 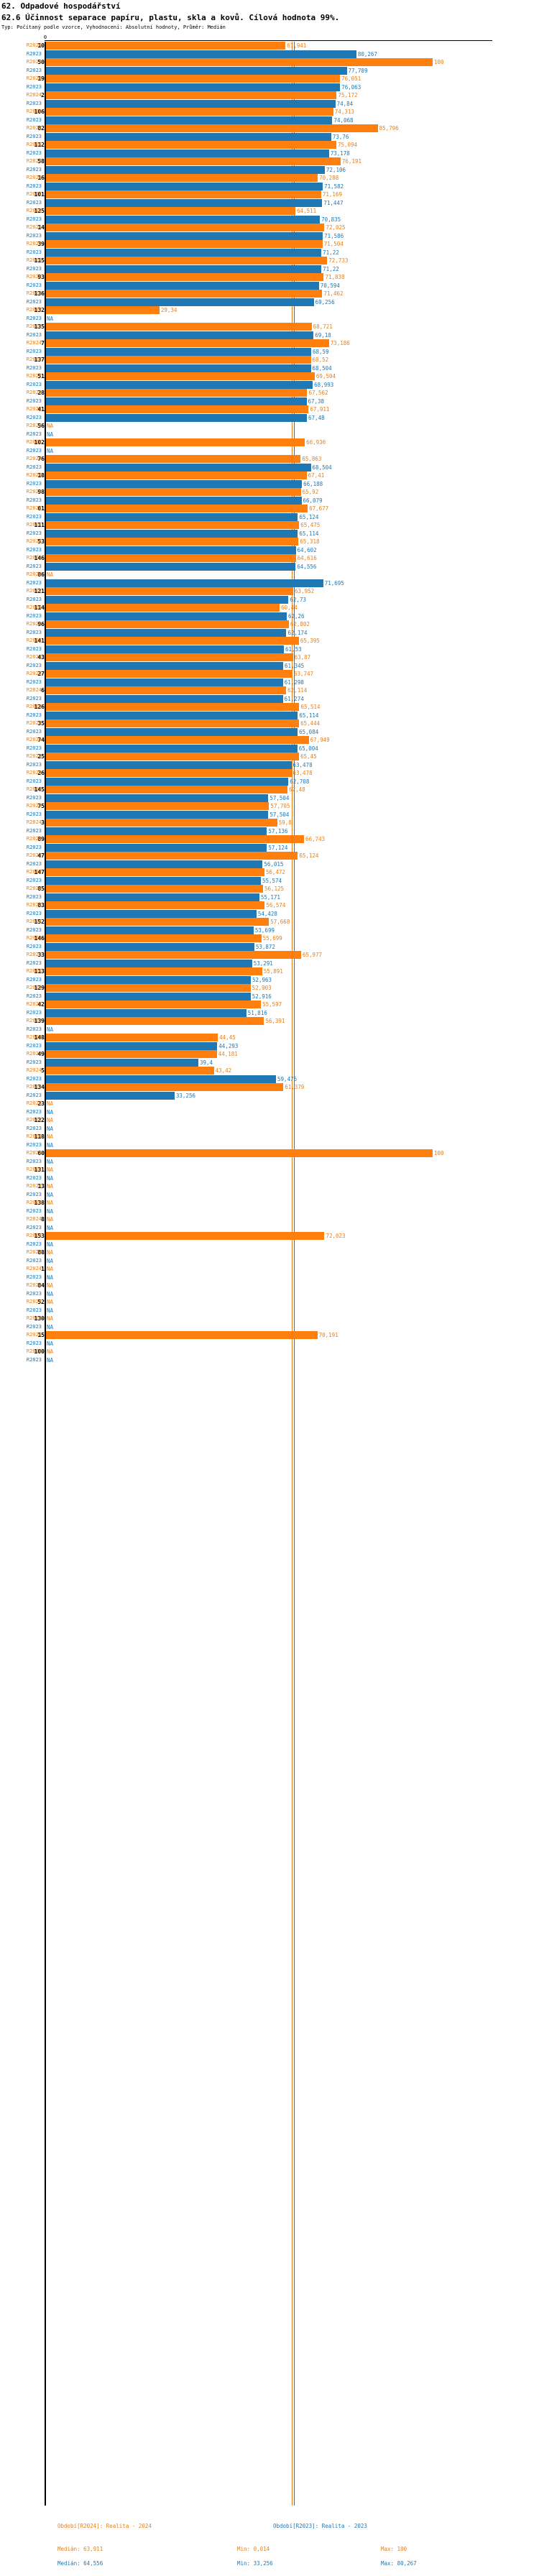 I want to click on value-label-r2023: 57,136, so click(x=278, y=831).